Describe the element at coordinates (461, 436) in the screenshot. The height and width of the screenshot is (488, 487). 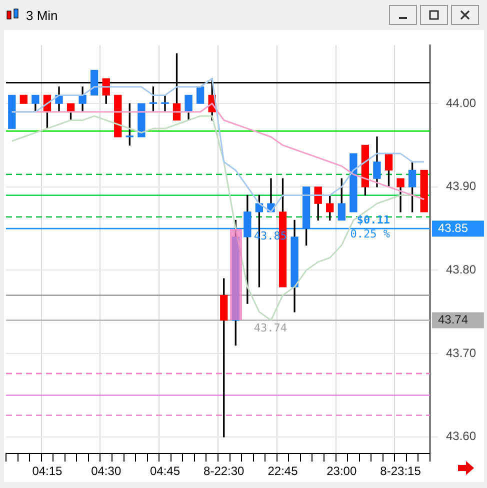
I see `y-tick-label: 43.60` at that location.